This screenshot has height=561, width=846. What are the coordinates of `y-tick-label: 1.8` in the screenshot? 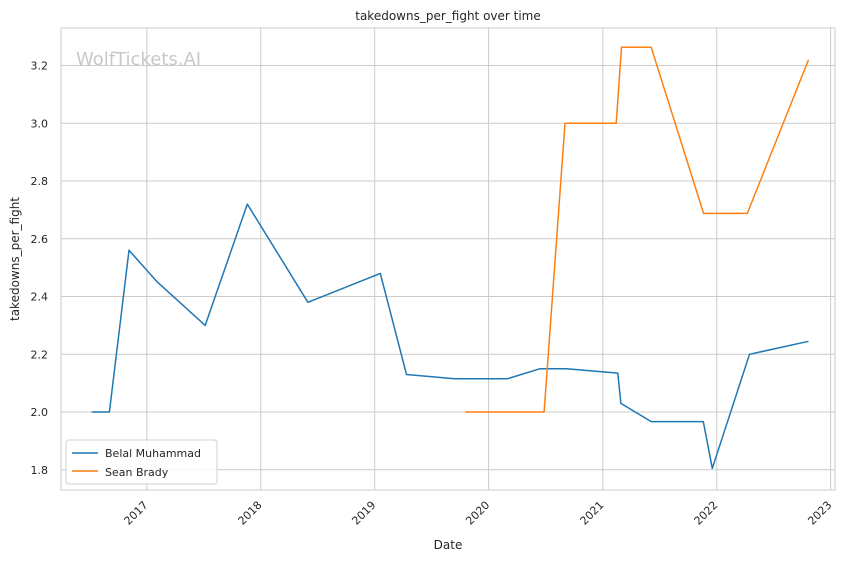 It's located at (40, 470).